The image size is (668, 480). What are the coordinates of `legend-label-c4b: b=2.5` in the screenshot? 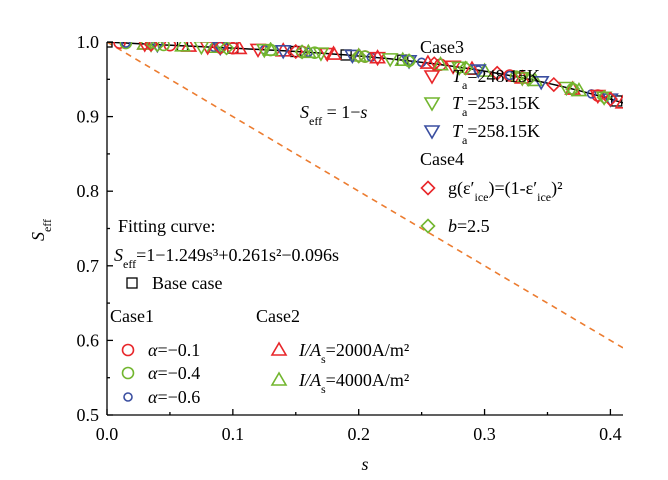 It's located at (469, 226).